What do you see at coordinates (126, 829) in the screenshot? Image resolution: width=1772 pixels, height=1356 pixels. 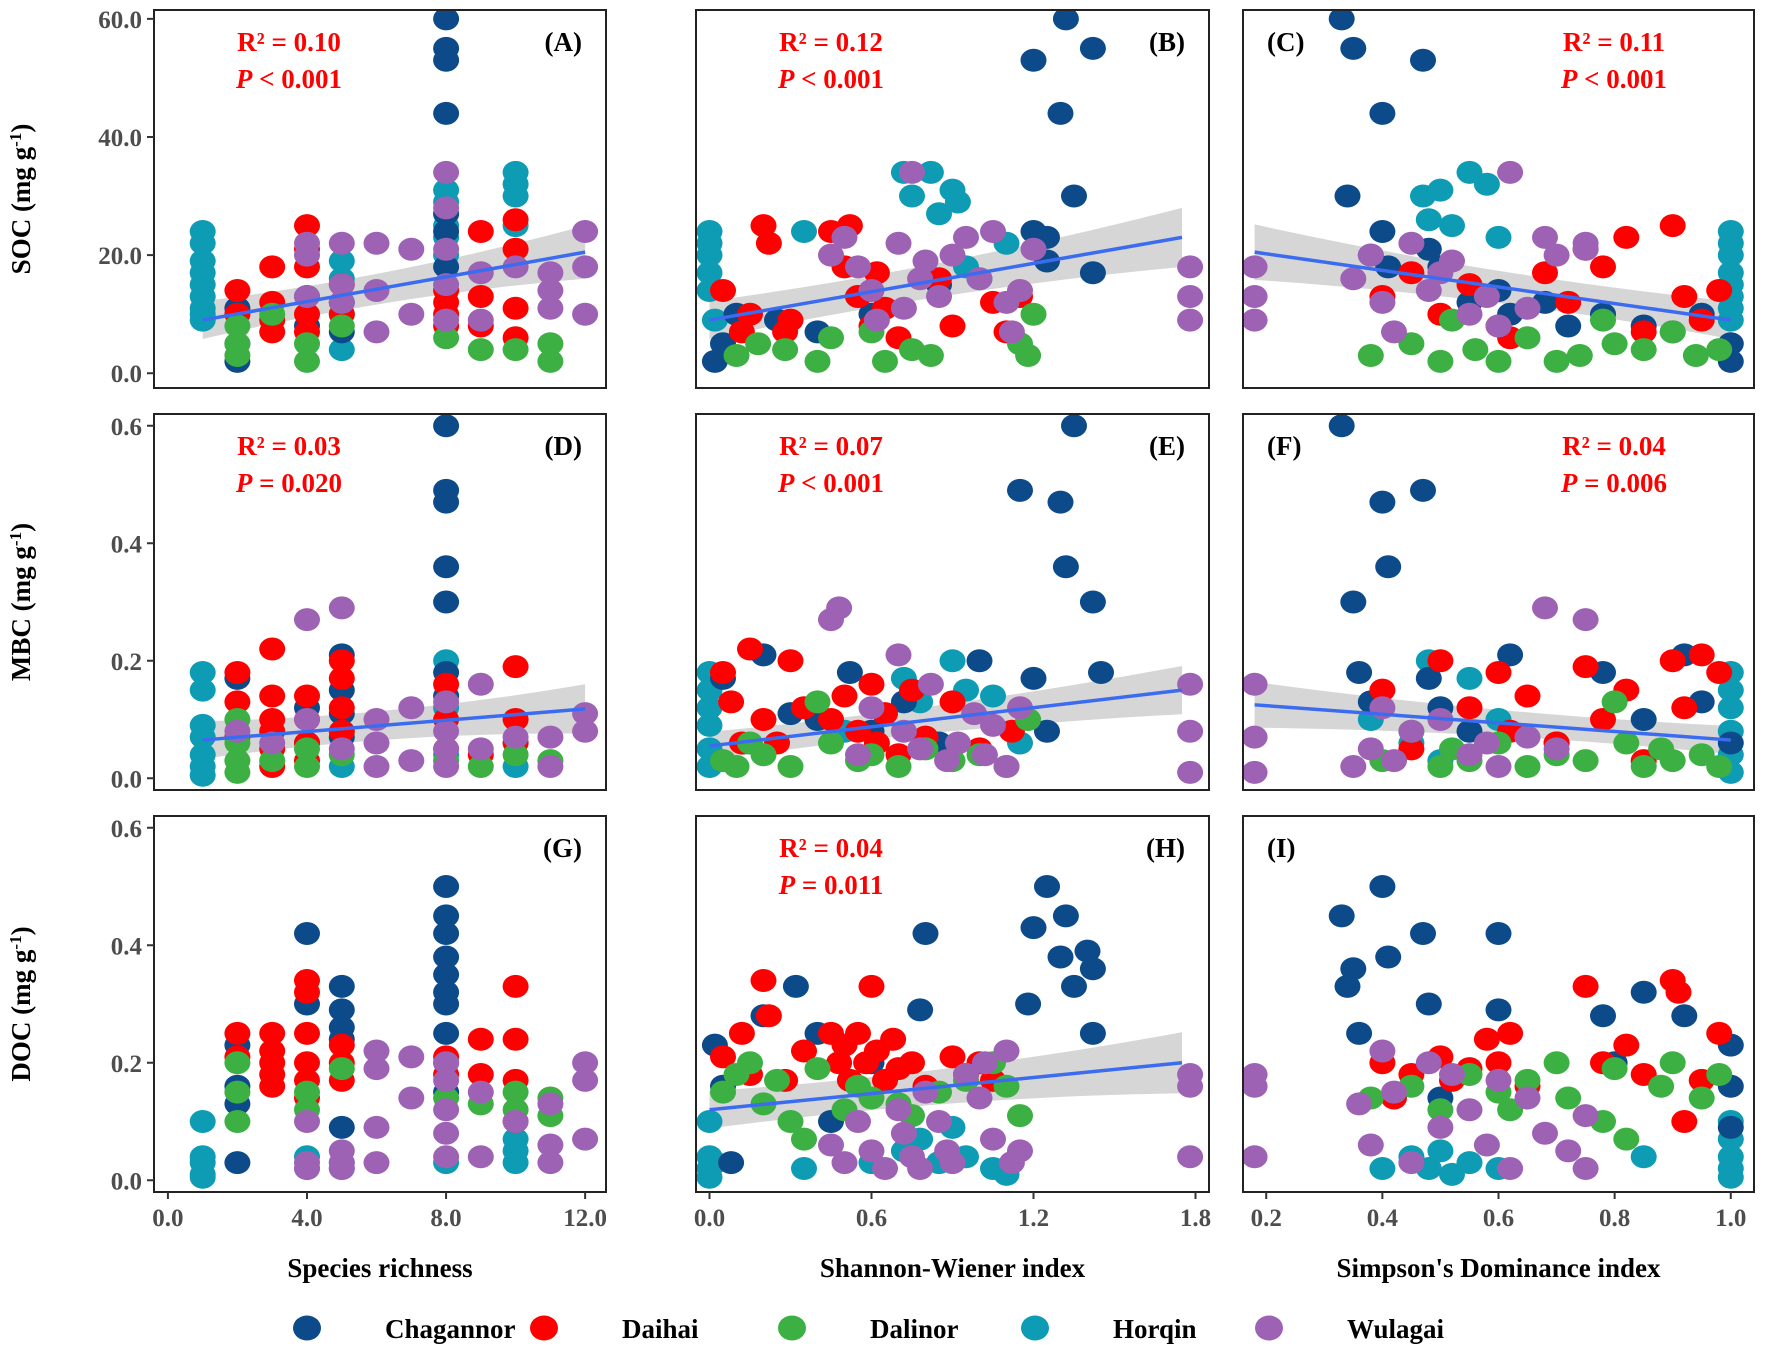 I see `y-tick-label: 0.6` at bounding box center [126, 829].